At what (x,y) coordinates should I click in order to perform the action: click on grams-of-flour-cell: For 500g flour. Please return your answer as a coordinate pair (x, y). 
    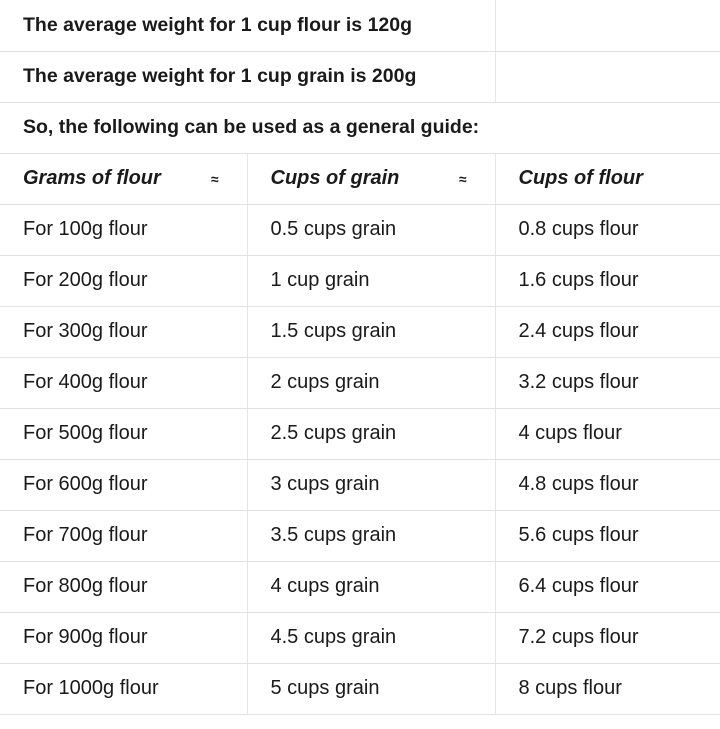
    Looking at the image, I should click on (123, 433).